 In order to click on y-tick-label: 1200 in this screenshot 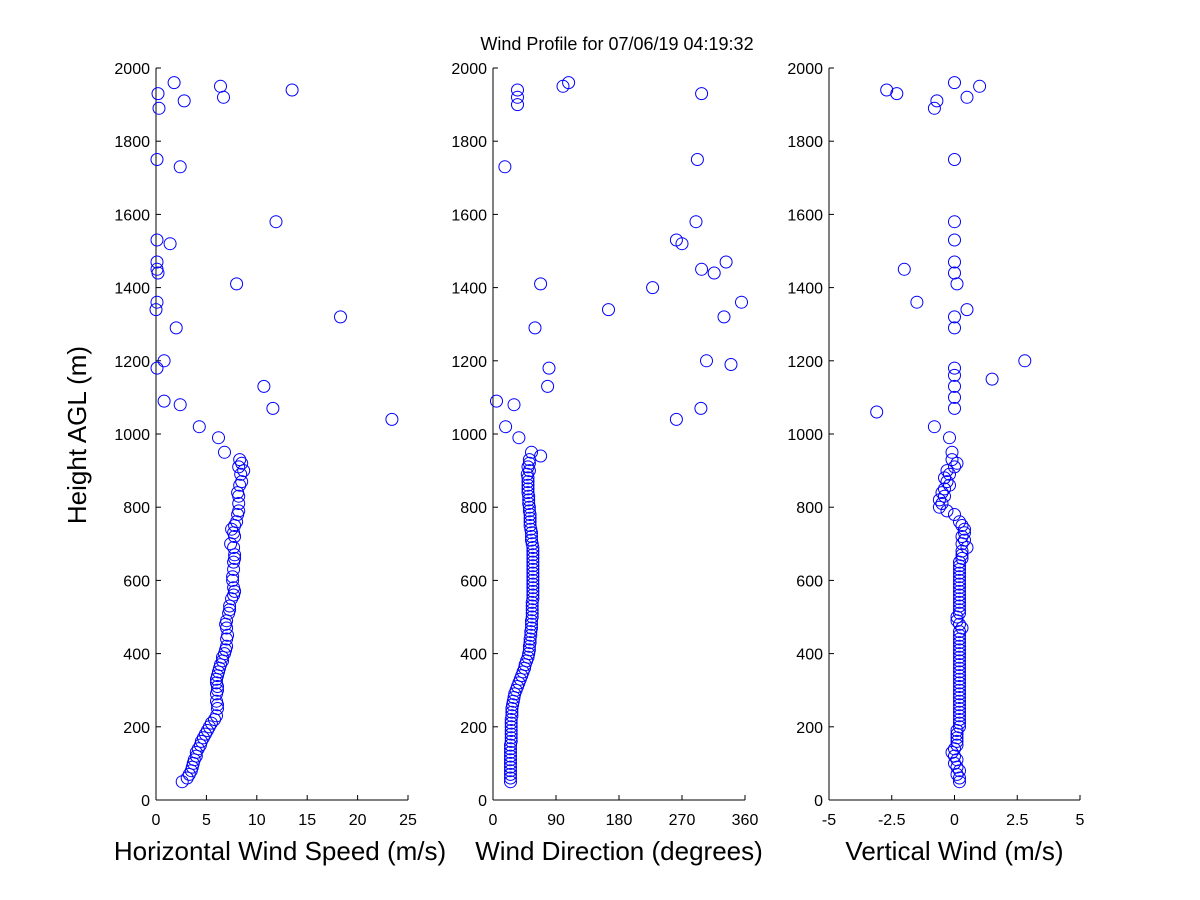, I will do `click(469, 362)`.